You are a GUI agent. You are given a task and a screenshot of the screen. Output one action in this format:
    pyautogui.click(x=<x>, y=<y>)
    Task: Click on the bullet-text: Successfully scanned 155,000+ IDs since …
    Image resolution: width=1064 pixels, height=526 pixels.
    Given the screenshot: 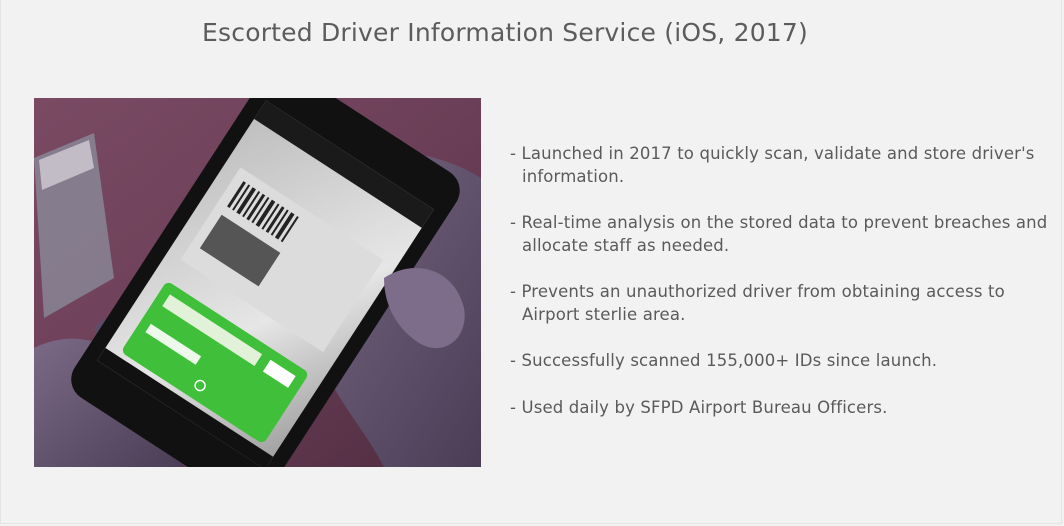 What is the action you would take?
    pyautogui.click(x=729, y=360)
    